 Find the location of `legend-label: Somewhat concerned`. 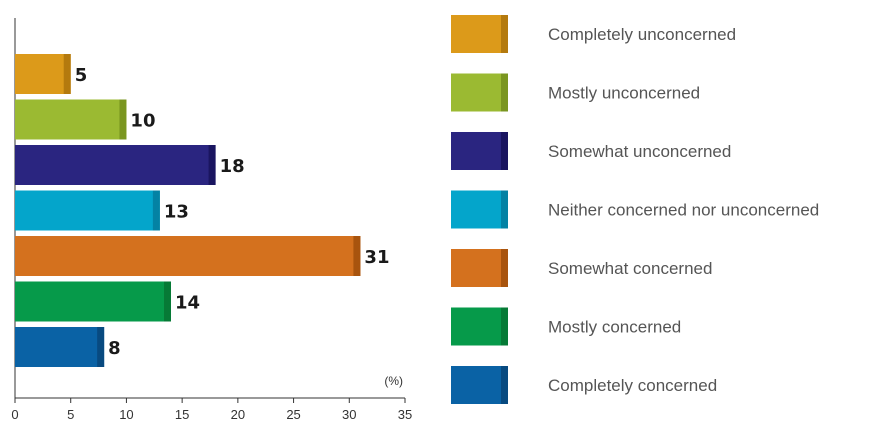

legend-label: Somewhat concerned is located at coordinates (630, 268).